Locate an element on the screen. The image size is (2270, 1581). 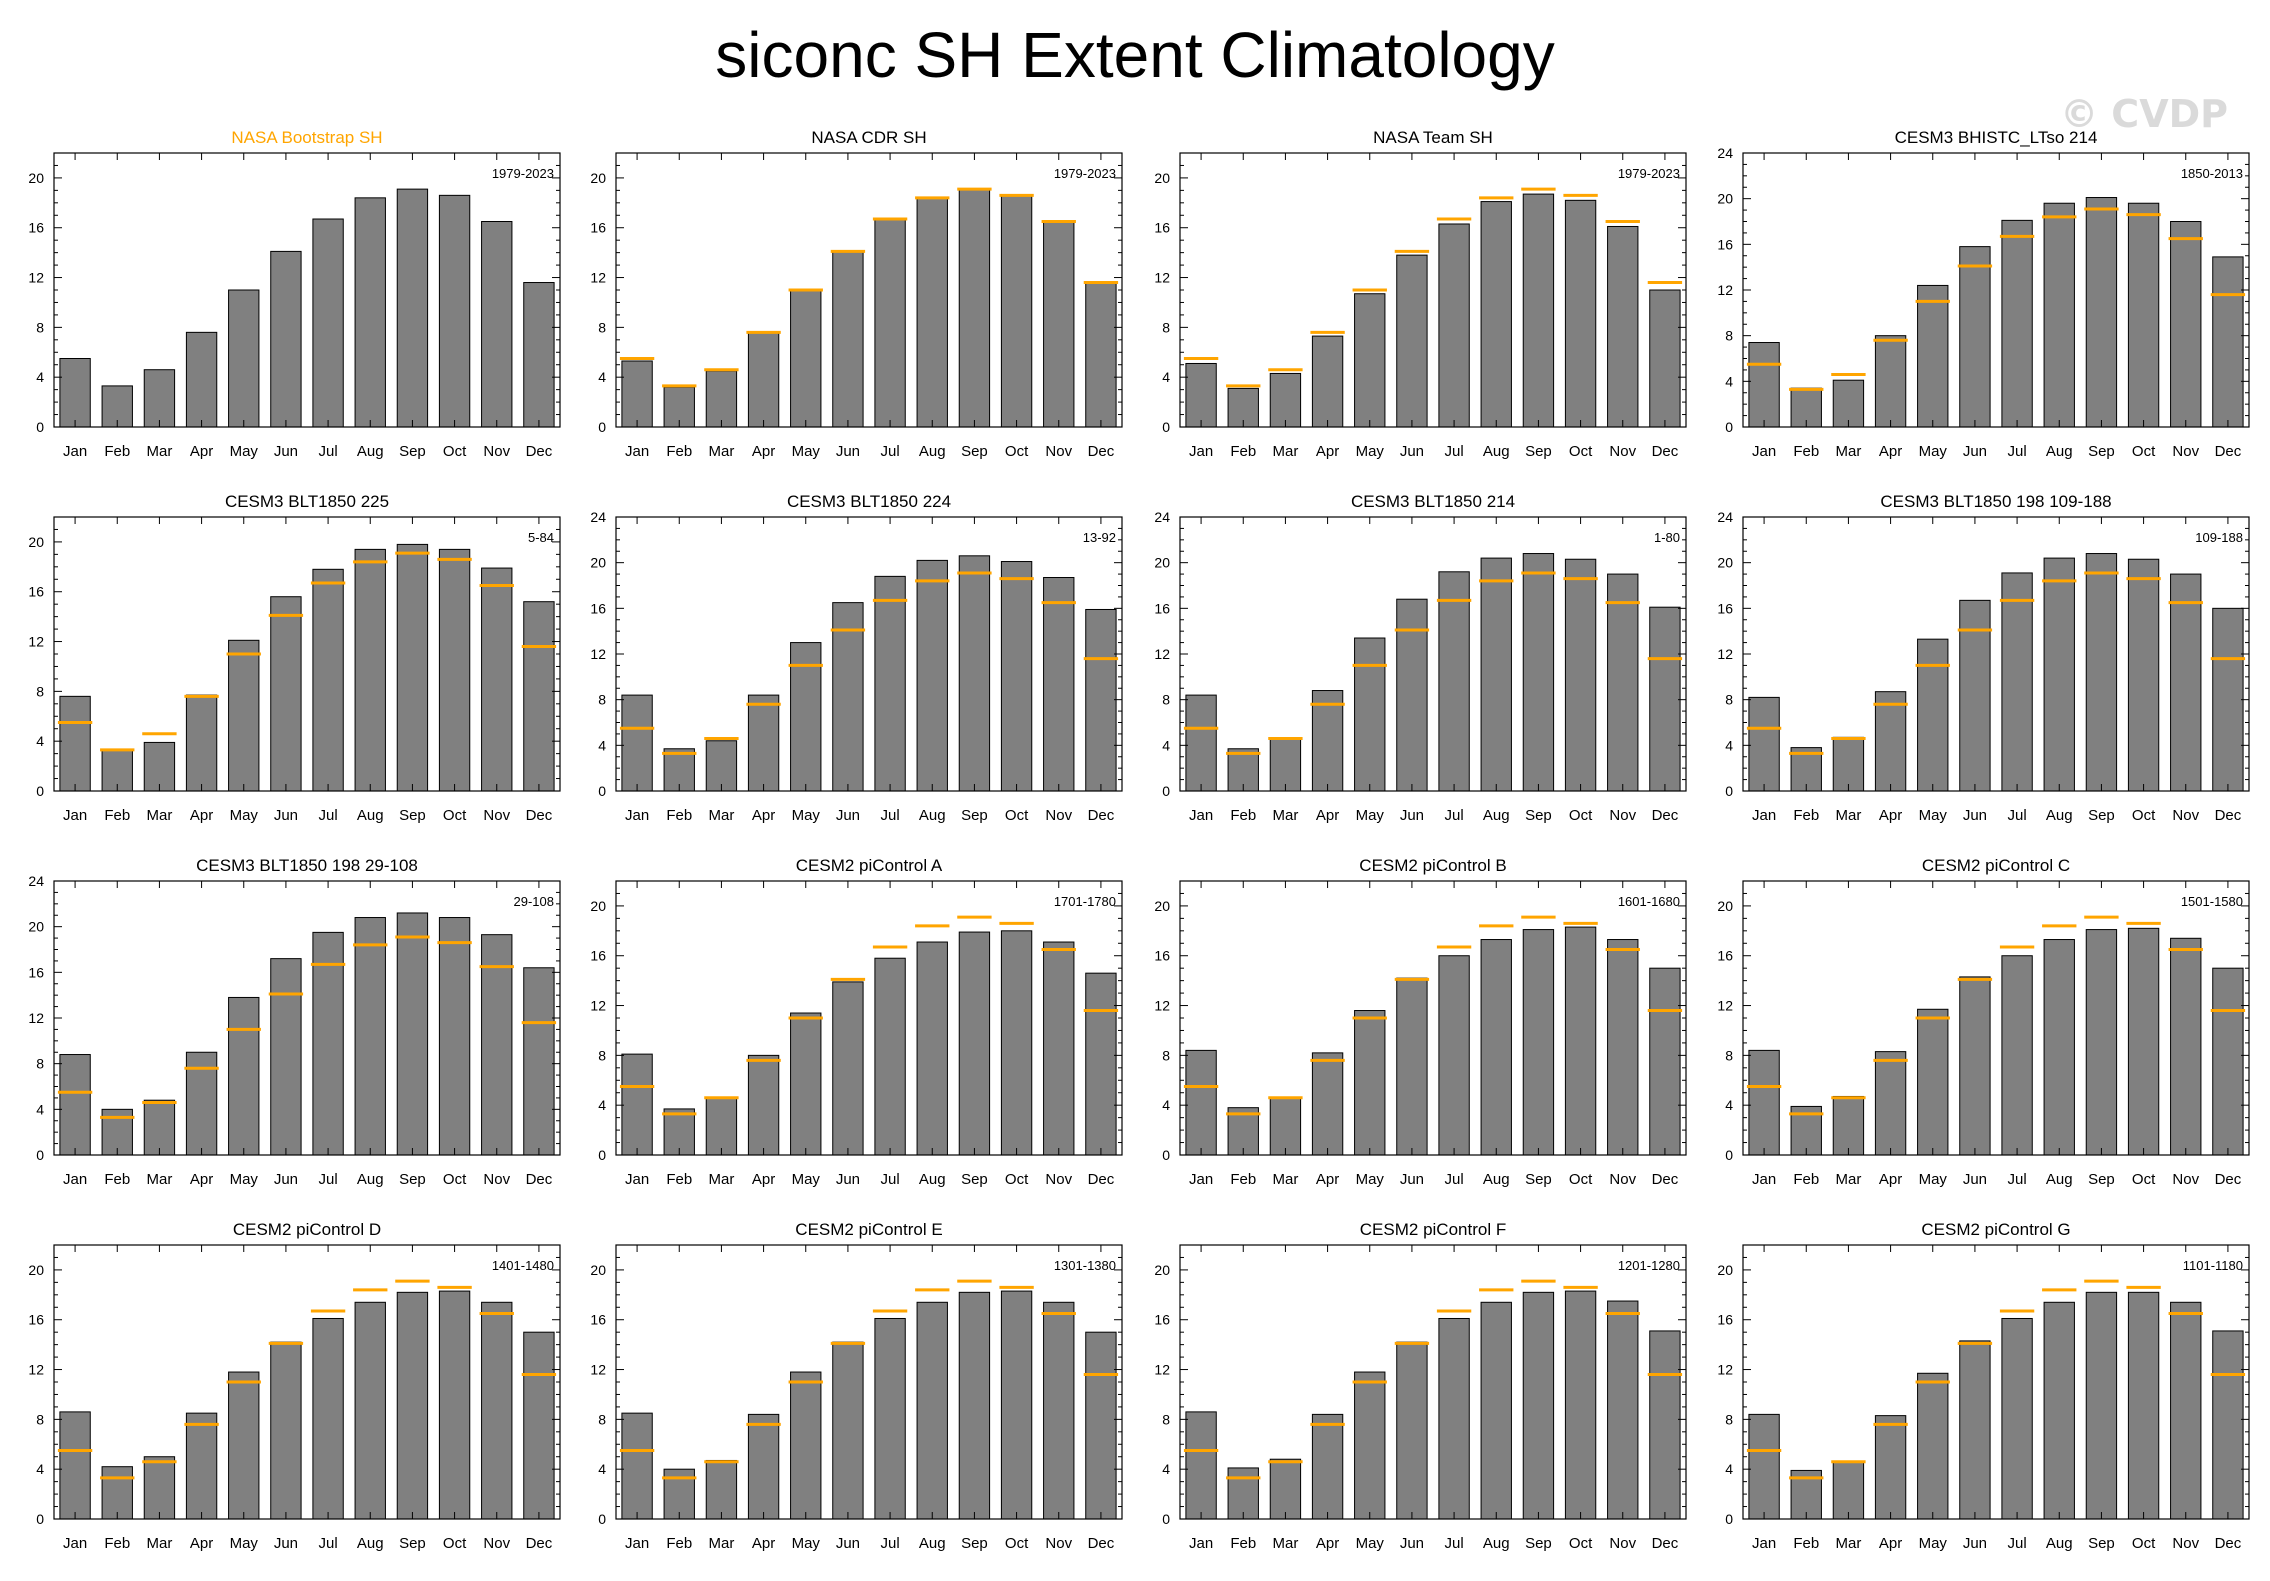
y-tick-label: 0 is located at coordinates (602, 427).